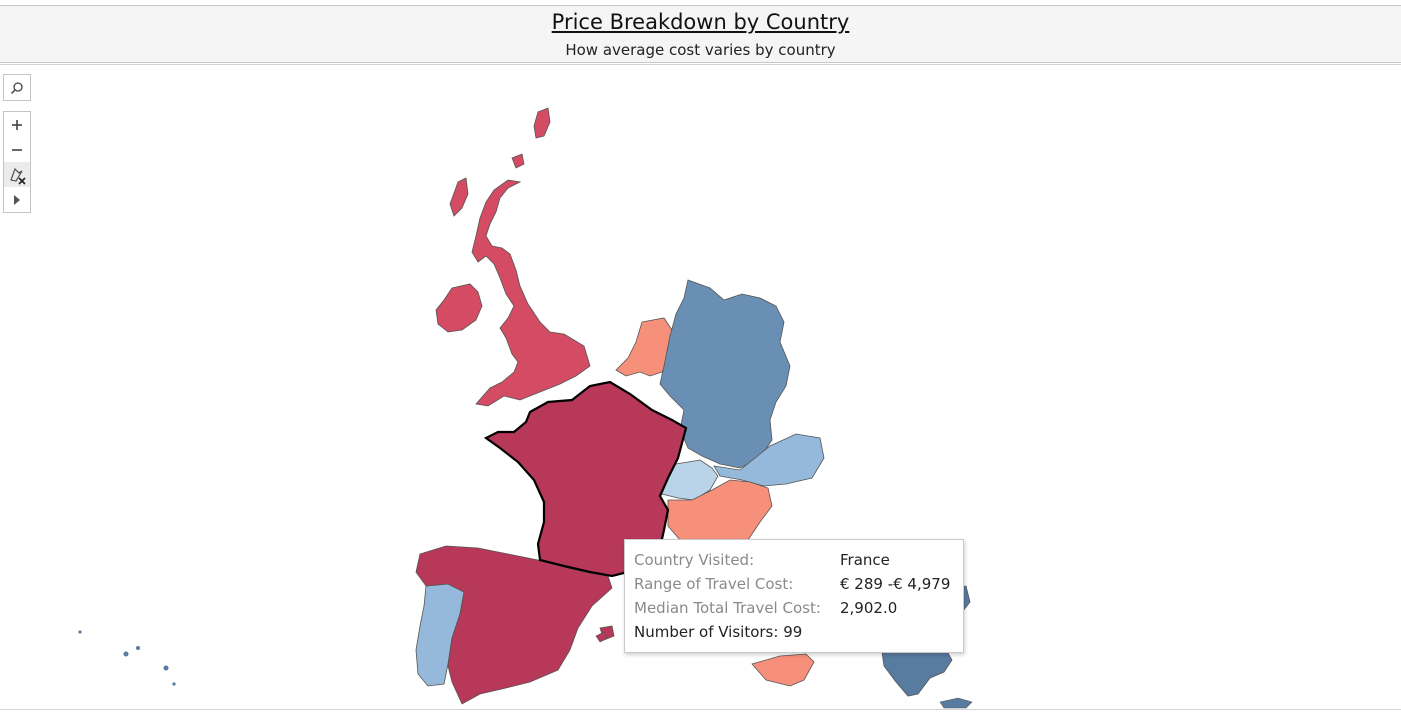 This screenshot has height=713, width=1401. Describe the element at coordinates (17, 174) in the screenshot. I see `pin-reset-icon` at that location.